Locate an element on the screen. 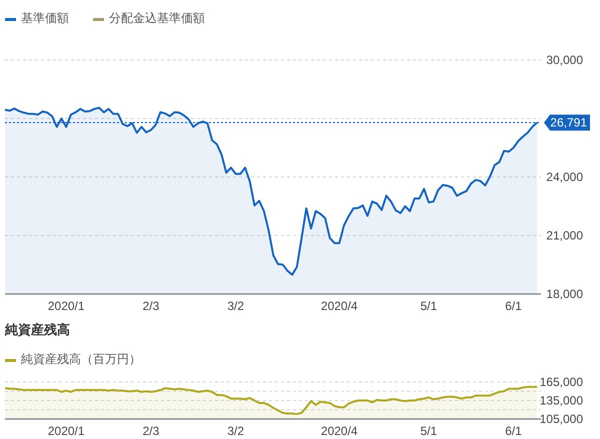 Image resolution: width=600 pixels, height=439 pixels. legend-label: 基準価額 is located at coordinates (45, 18).